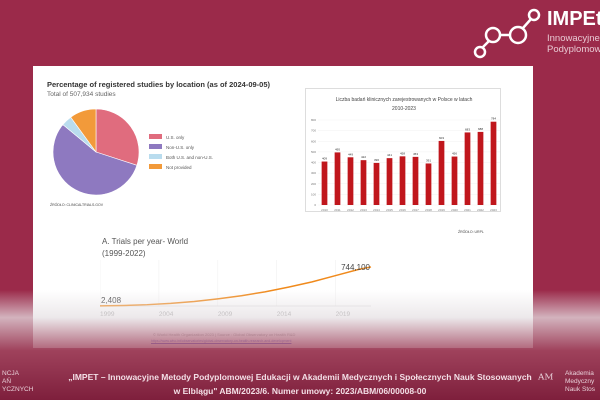 The image size is (600, 400). I want to click on bar-source: ŹRÓDŁO: URPL, so click(471, 232).